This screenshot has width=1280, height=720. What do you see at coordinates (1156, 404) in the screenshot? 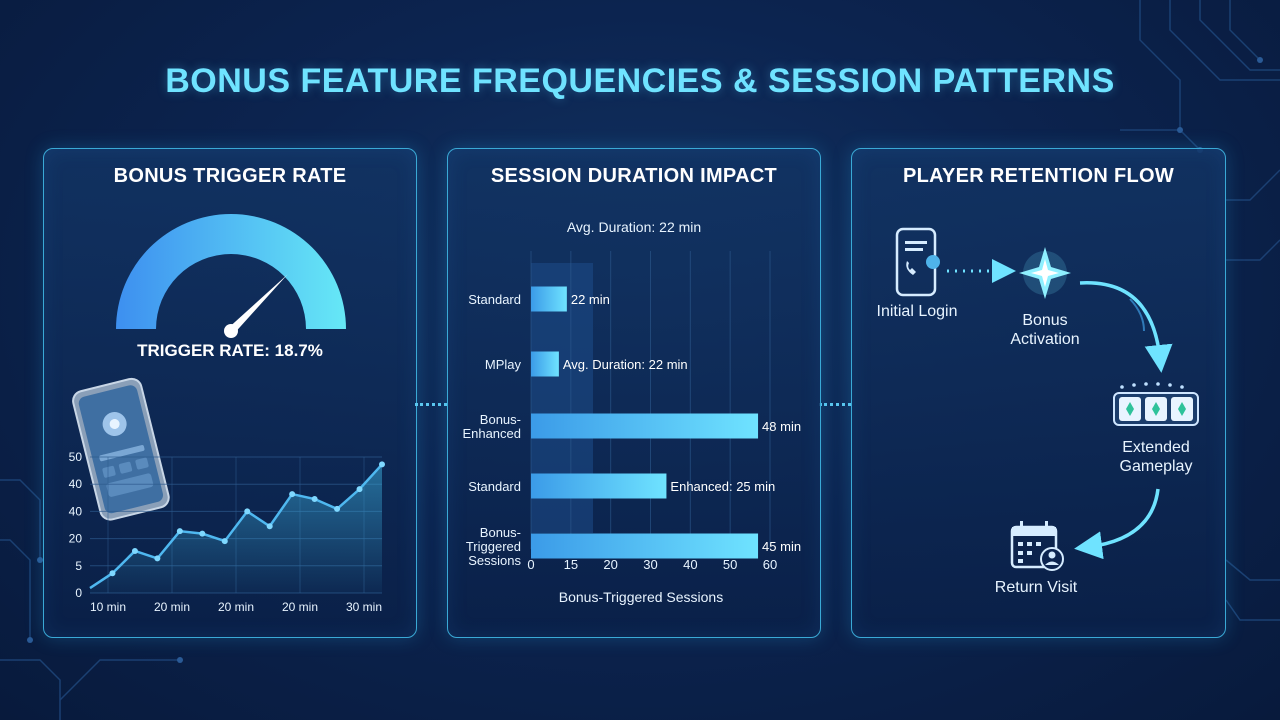
I see `slot-reels-icon` at bounding box center [1156, 404].